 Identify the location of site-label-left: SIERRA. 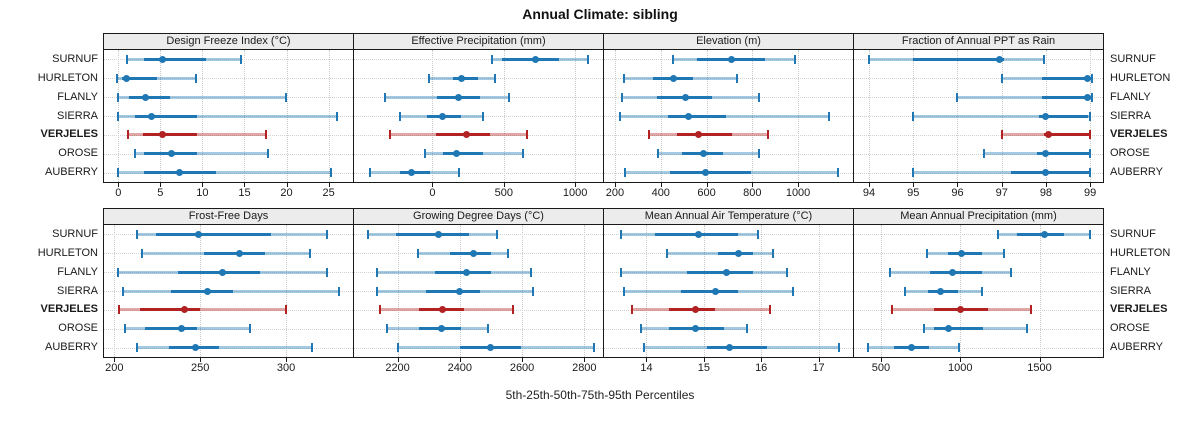
(77, 290).